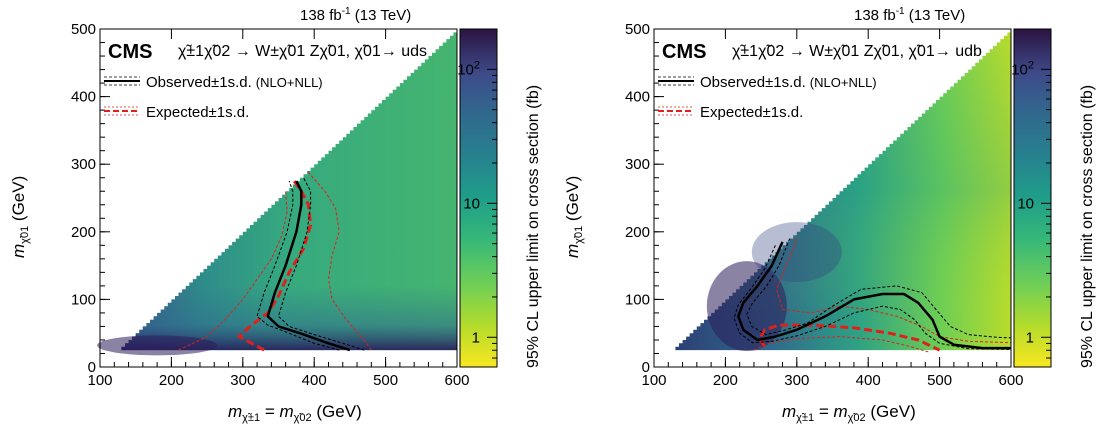 Image resolution: width=1100 pixels, height=428 pixels. I want to click on colorbar-left: 1 10 102, so click(477, 198).